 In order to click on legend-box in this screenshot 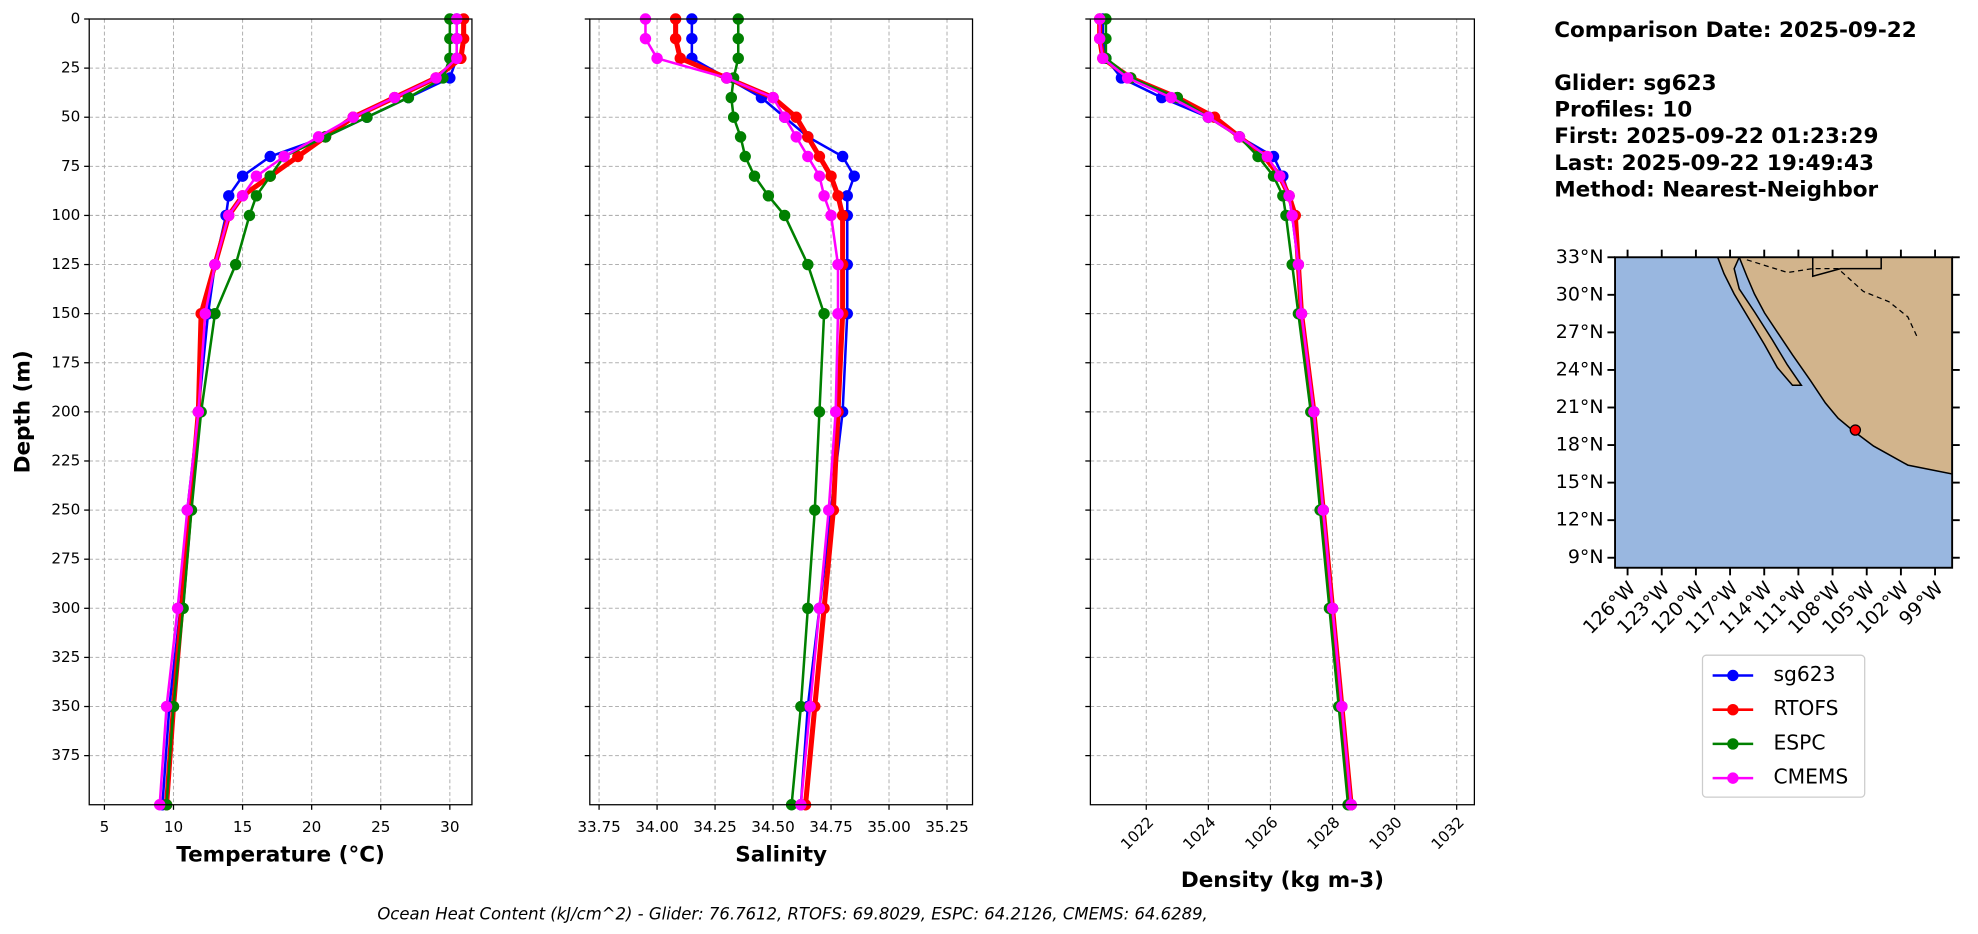, I will do `click(1783, 726)`.